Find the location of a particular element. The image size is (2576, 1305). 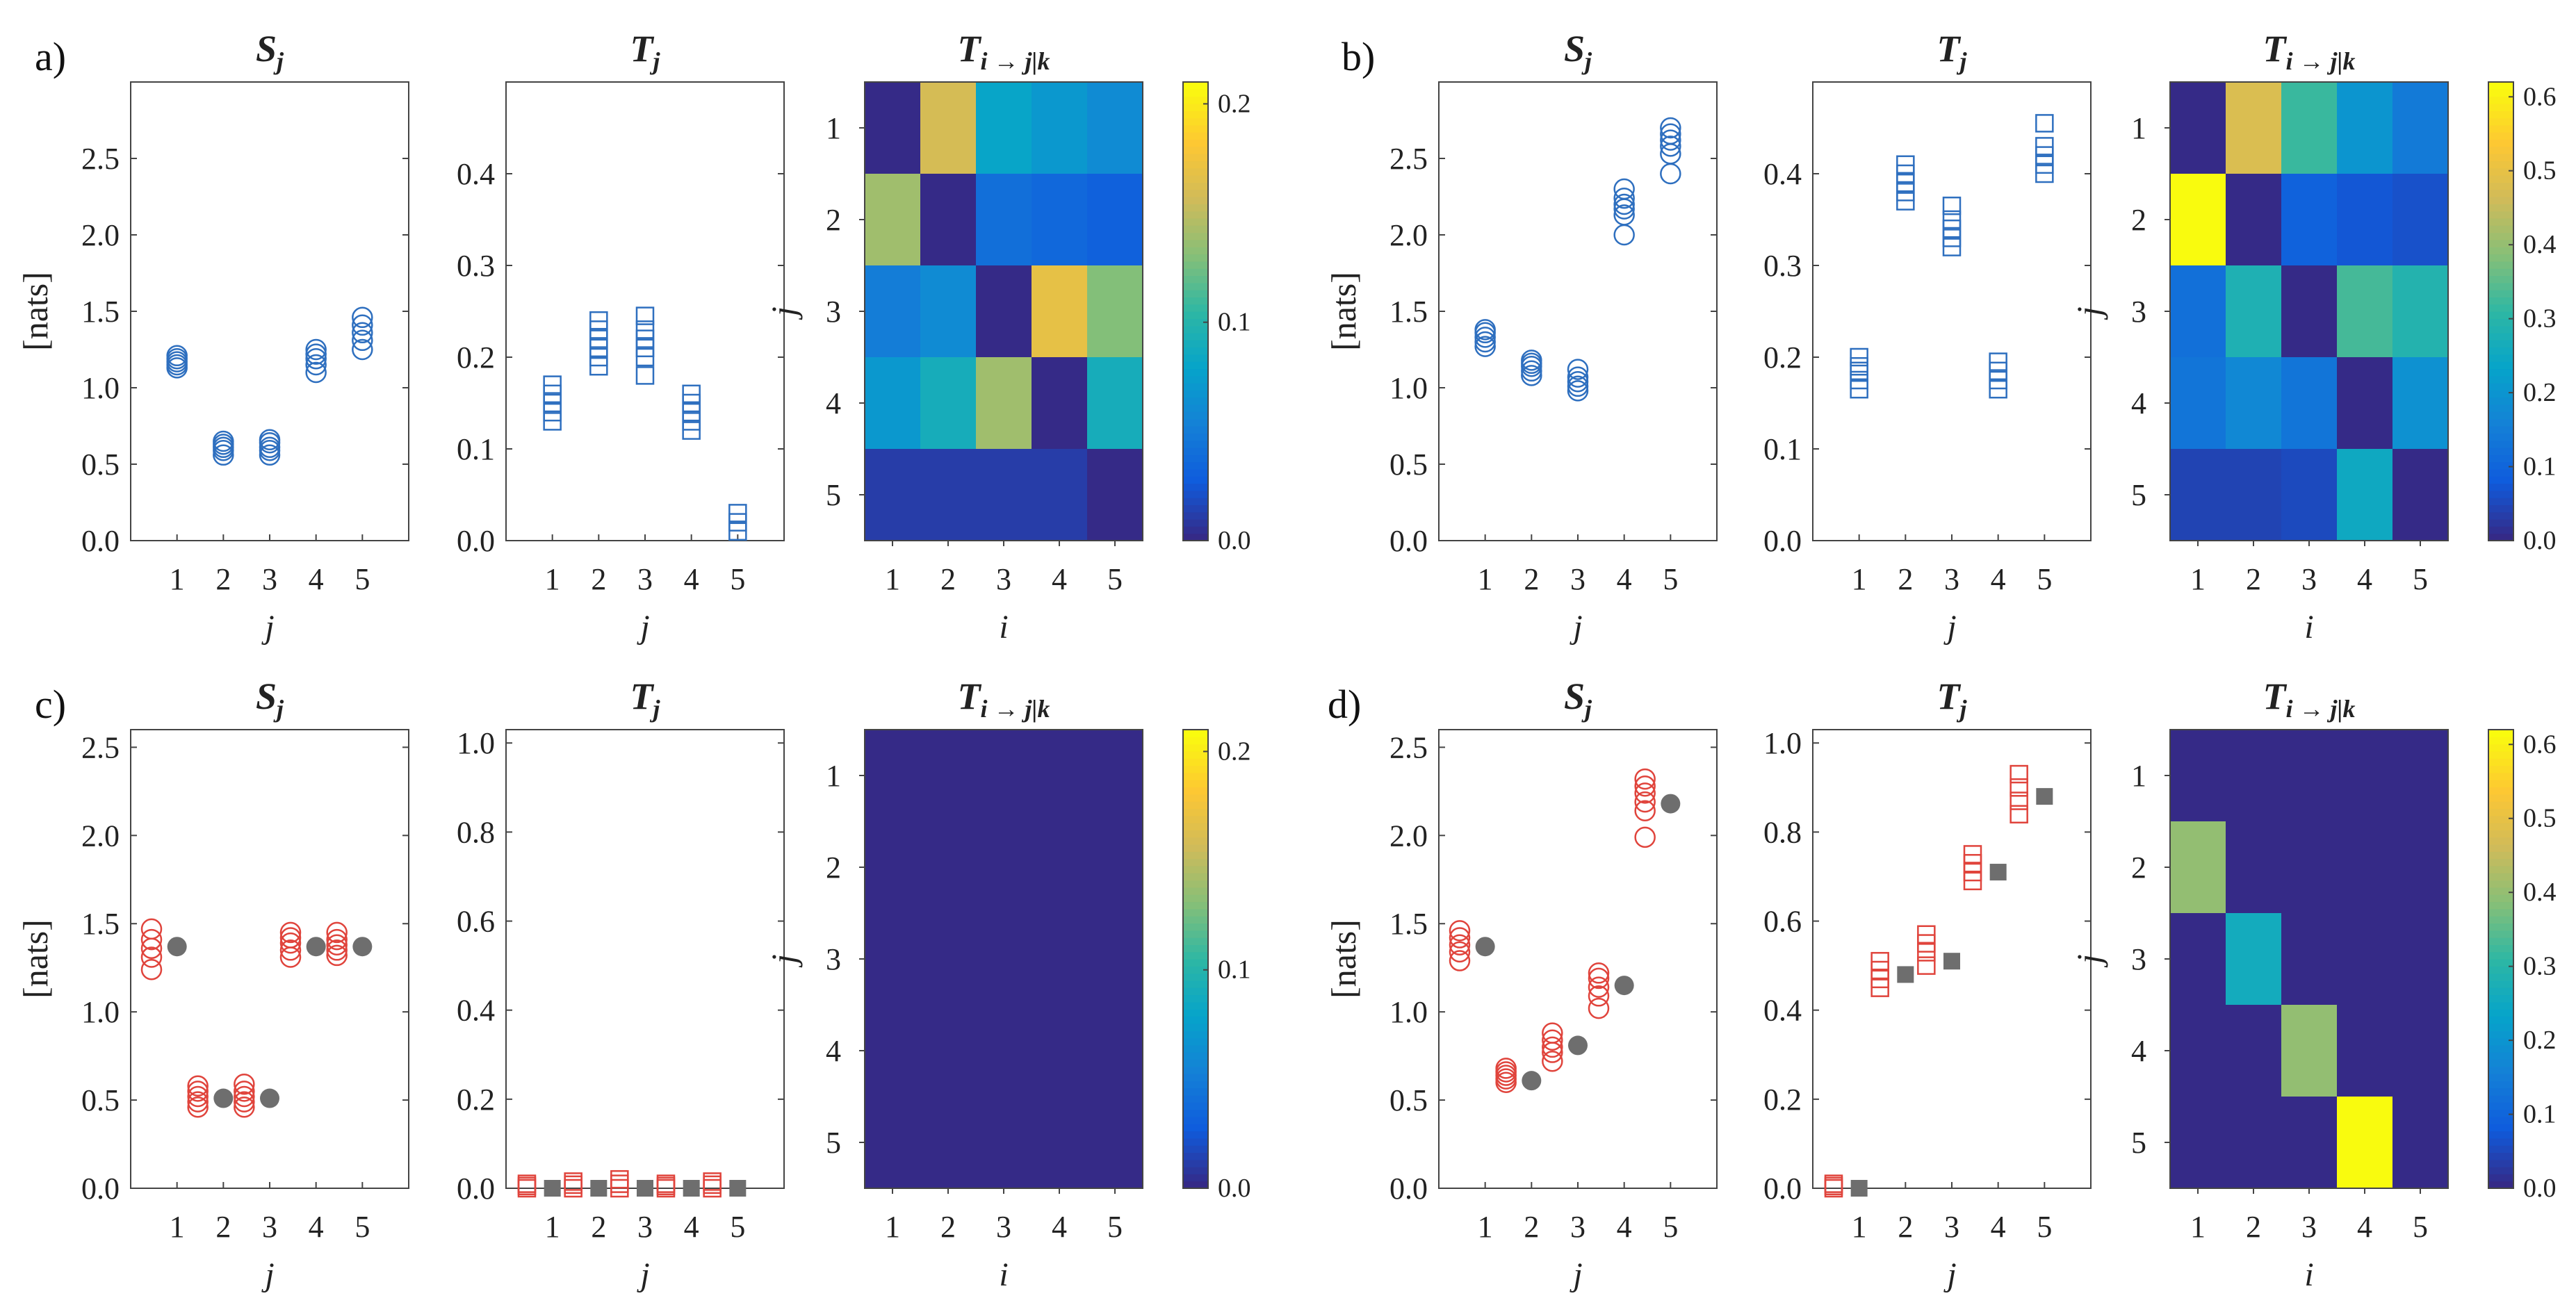

y-tick-label: 0.5 is located at coordinates (100, 1100).